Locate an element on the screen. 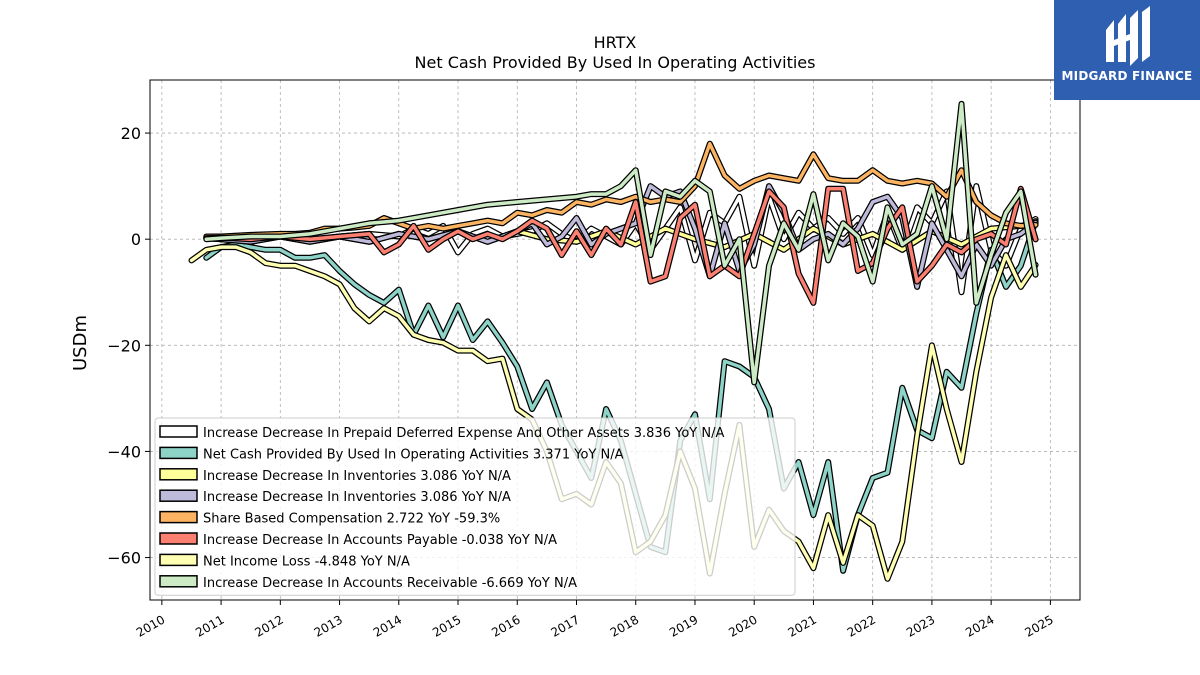 The height and width of the screenshot is (675, 1200). x-tick-label: 2010 is located at coordinates (150, 625).